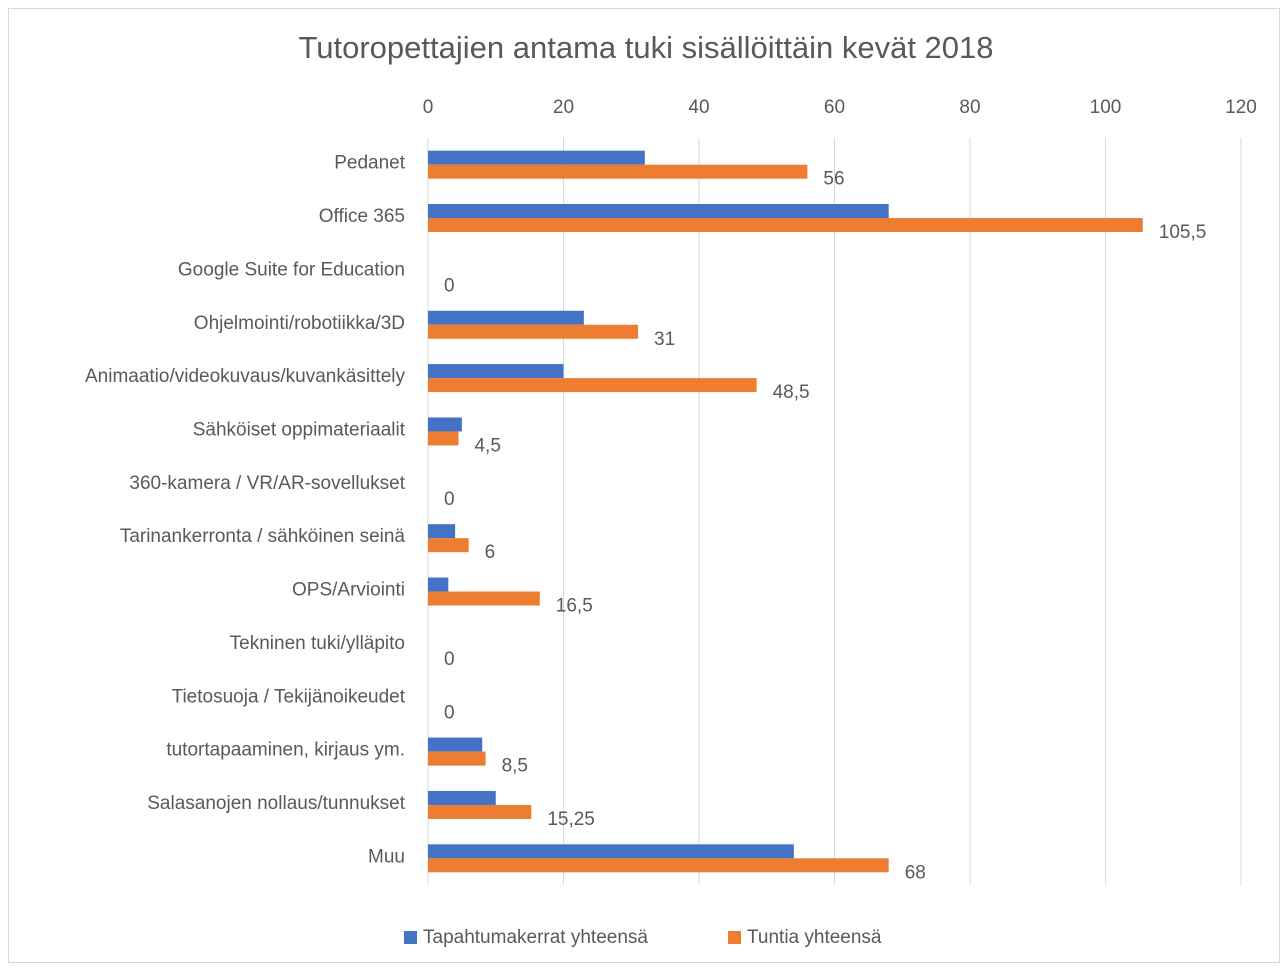 Image resolution: width=1288 pixels, height=971 pixels. Describe the element at coordinates (515, 766) in the screenshot. I see `data-label: 8,5` at that location.